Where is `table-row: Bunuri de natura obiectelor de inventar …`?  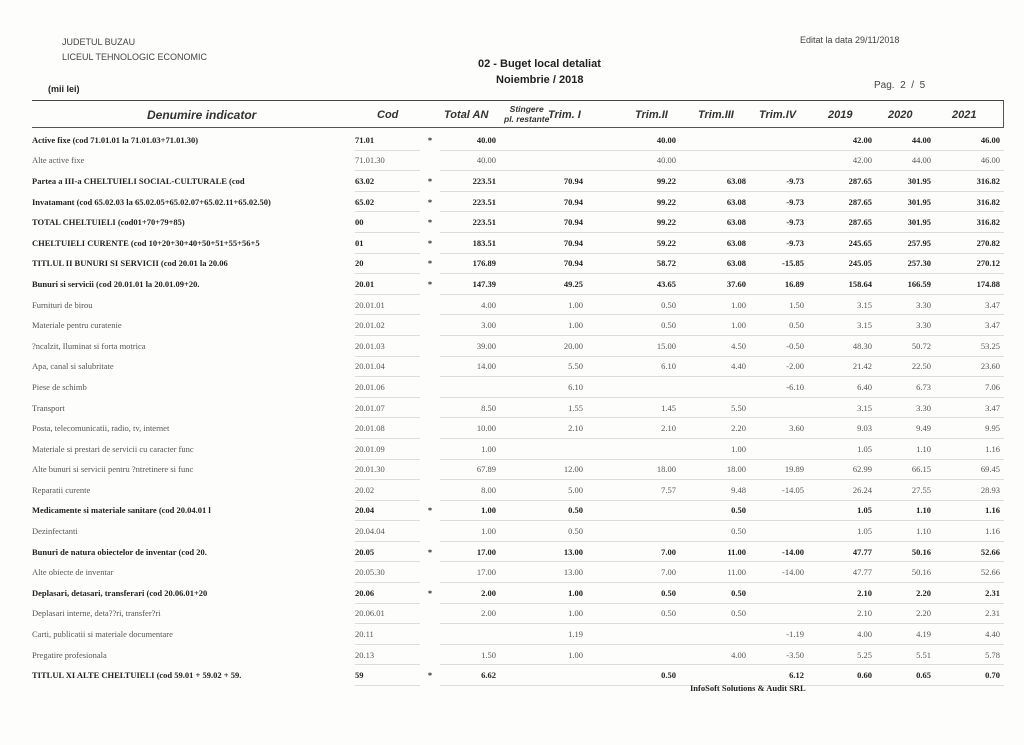
table-row: Bunuri de natura obiectelor de inventar … is located at coordinates (518, 552).